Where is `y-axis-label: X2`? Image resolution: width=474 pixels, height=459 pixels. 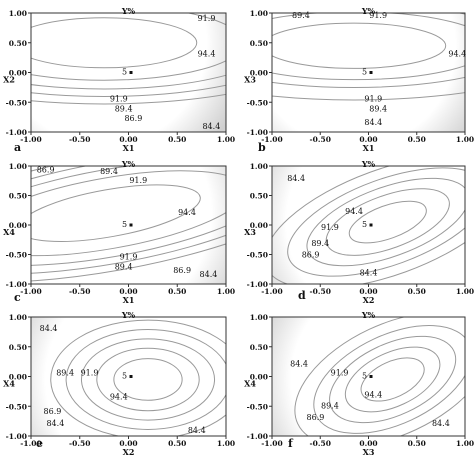
y-axis-label: X2 is located at coordinates (9, 80).